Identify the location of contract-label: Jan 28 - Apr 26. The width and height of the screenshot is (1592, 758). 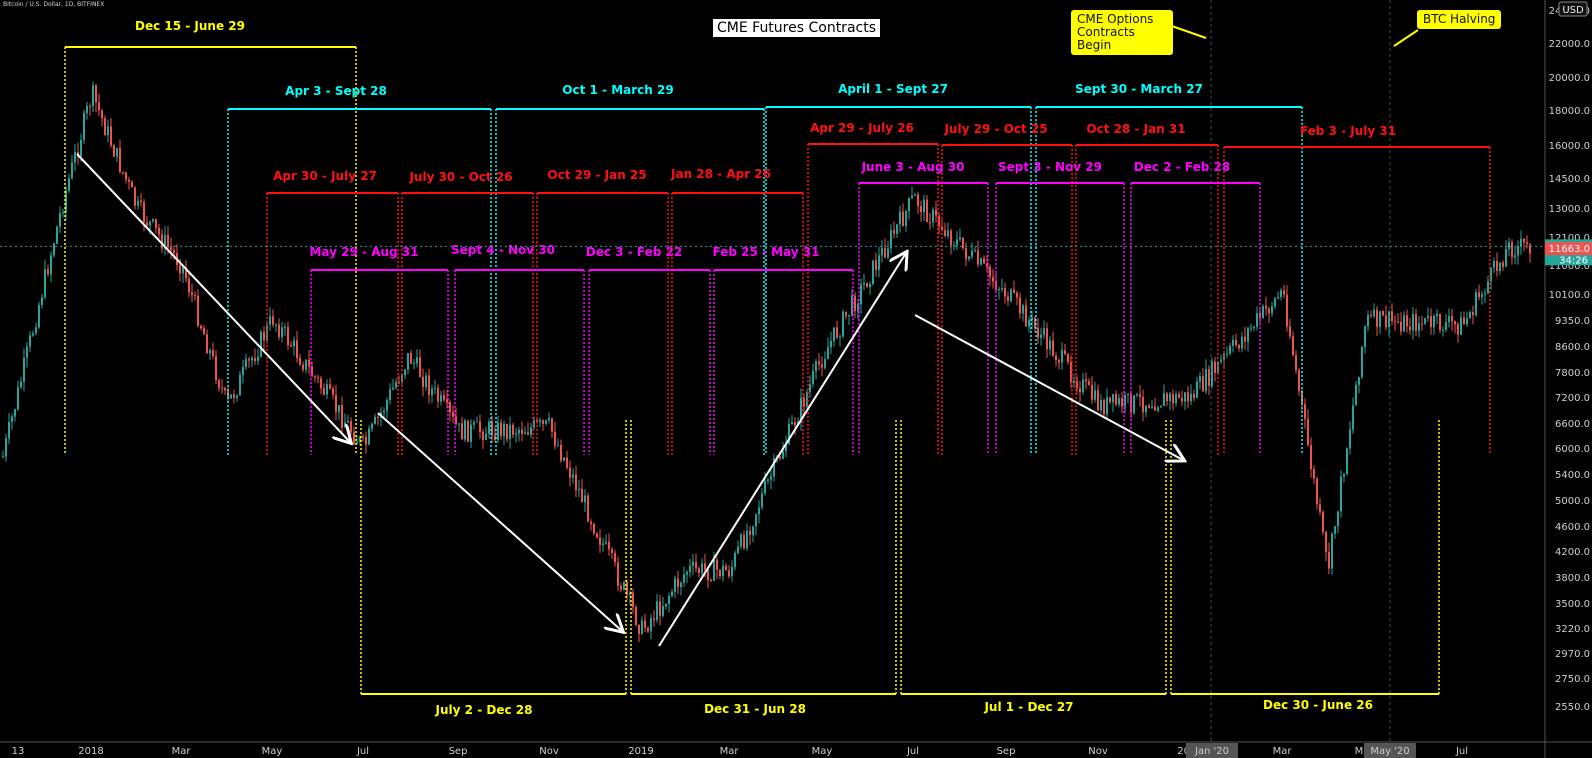
(720, 174).